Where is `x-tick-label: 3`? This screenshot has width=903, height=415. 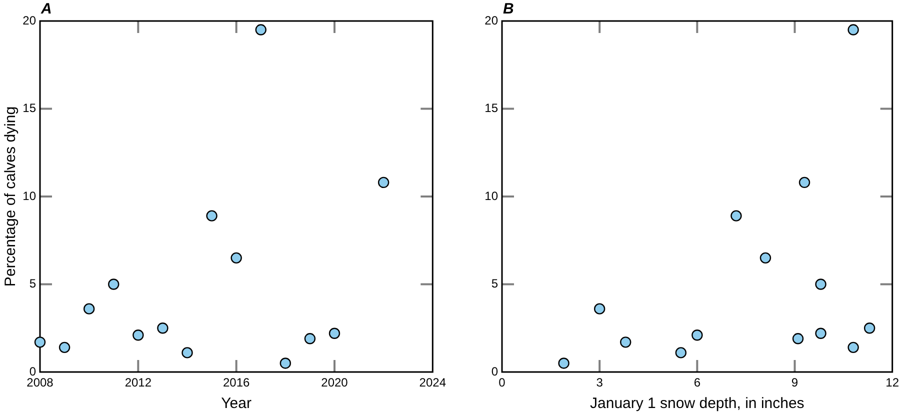 x-tick-label: 3 is located at coordinates (600, 383).